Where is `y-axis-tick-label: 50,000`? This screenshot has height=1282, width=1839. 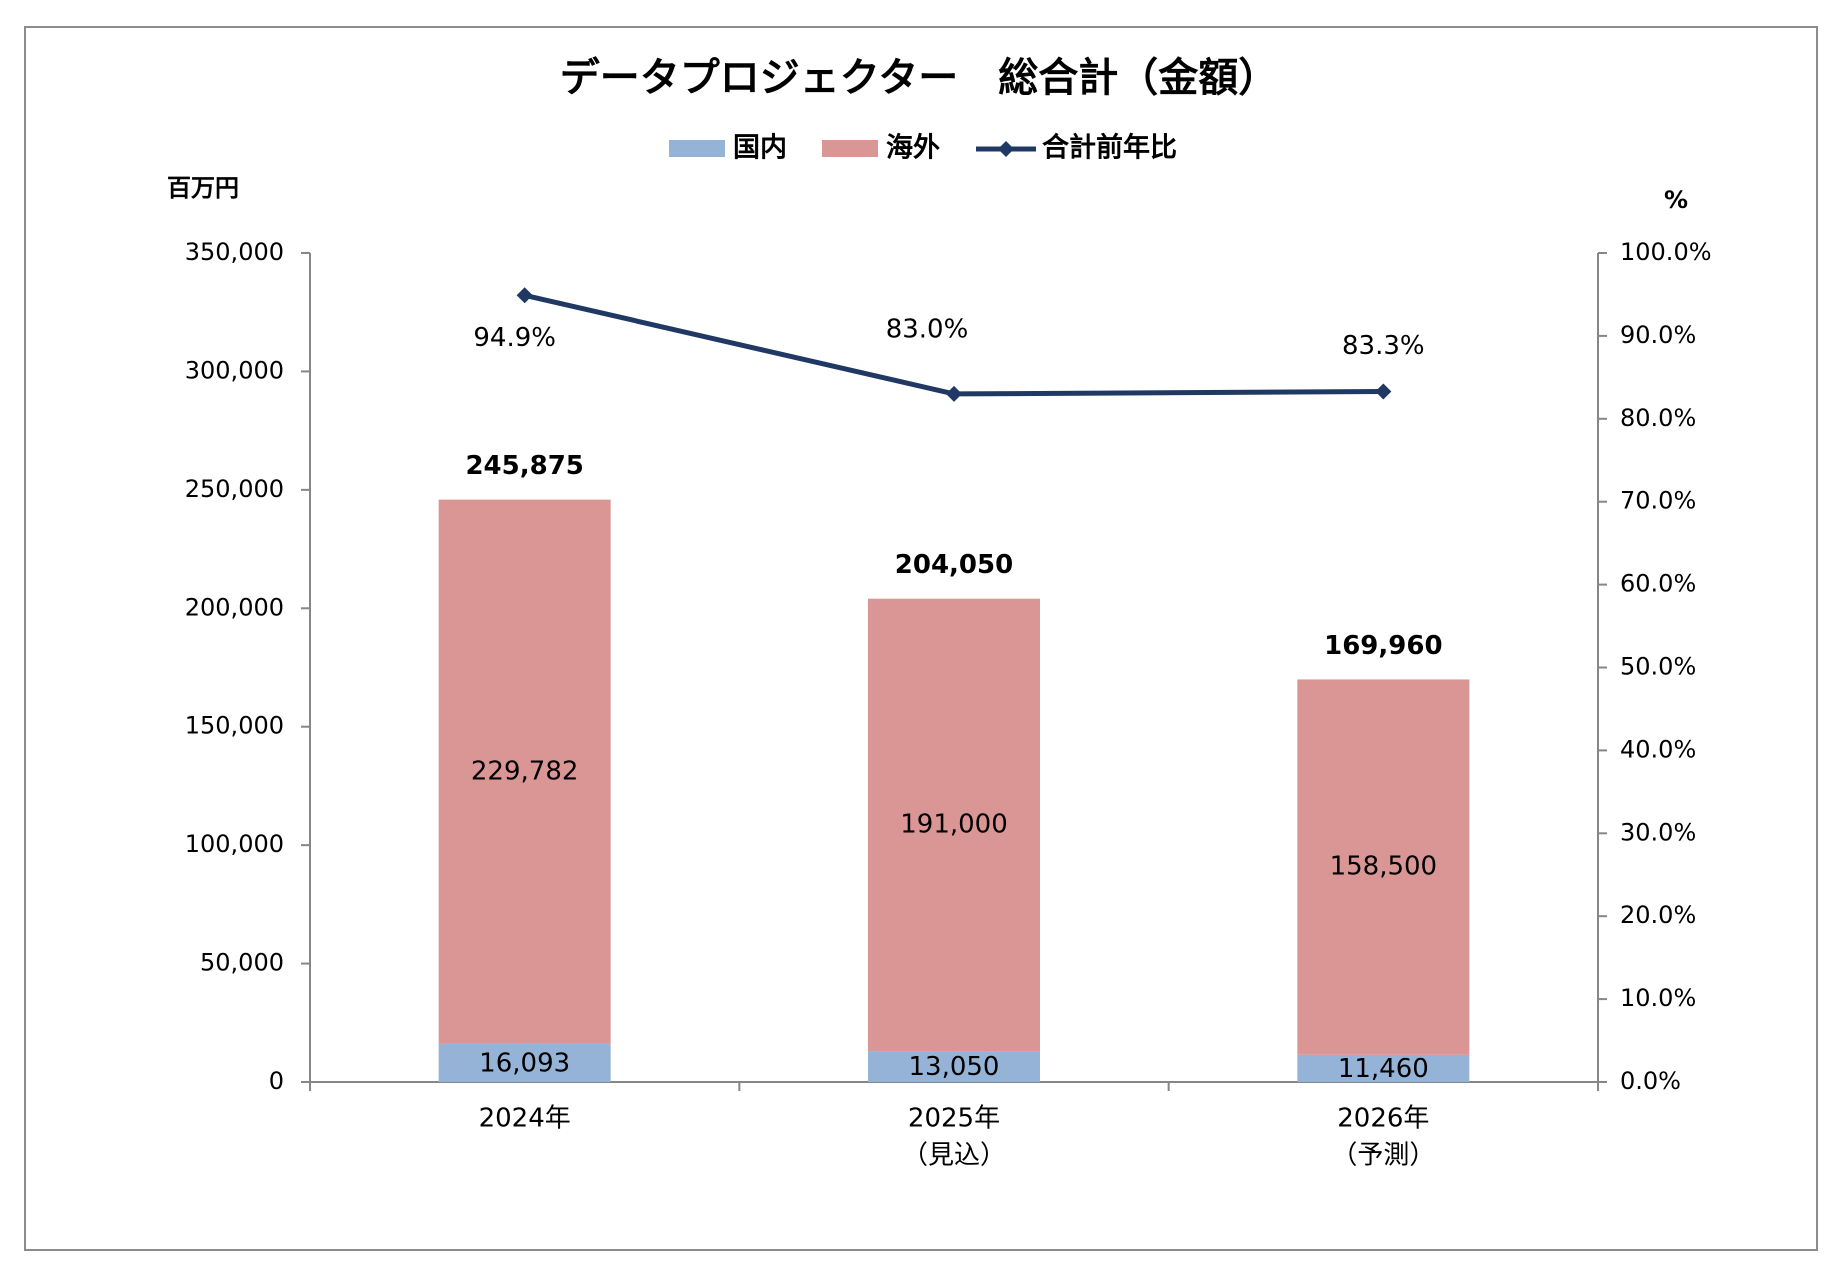 y-axis-tick-label: 50,000 is located at coordinates (242, 963).